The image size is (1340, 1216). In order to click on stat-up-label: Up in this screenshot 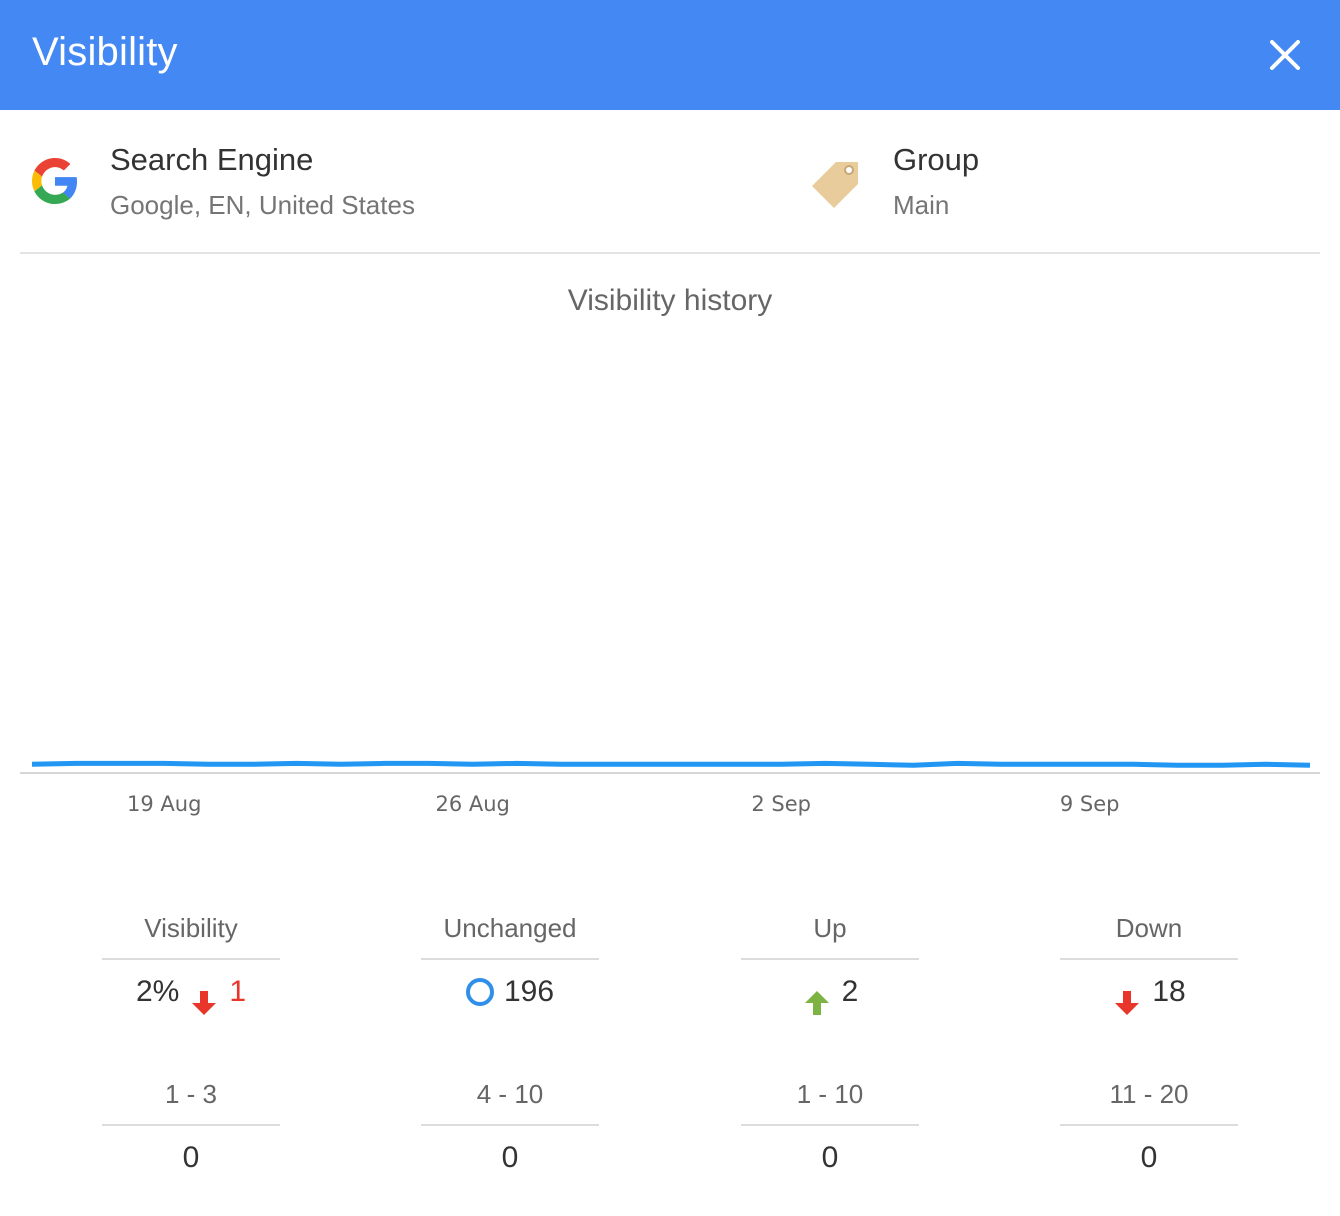, I will do `click(830, 930)`.